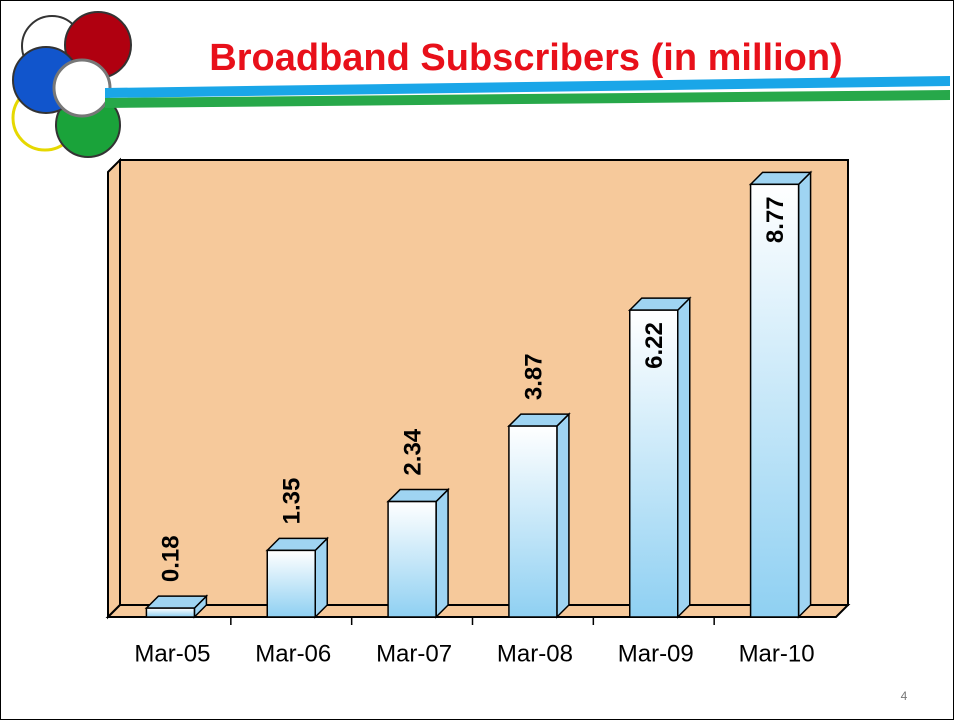 The image size is (954, 720). I want to click on x-tick-label: Mar-10, so click(777, 653).